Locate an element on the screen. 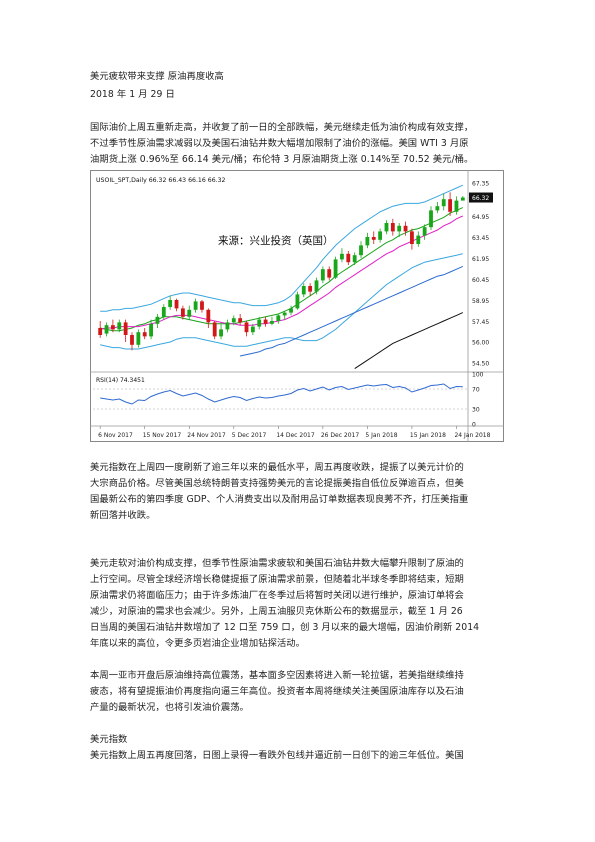 Image resolution: width=595 pixels, height=842 pixels. time-tick-label: 14 Dec 2017 is located at coordinates (295, 435).